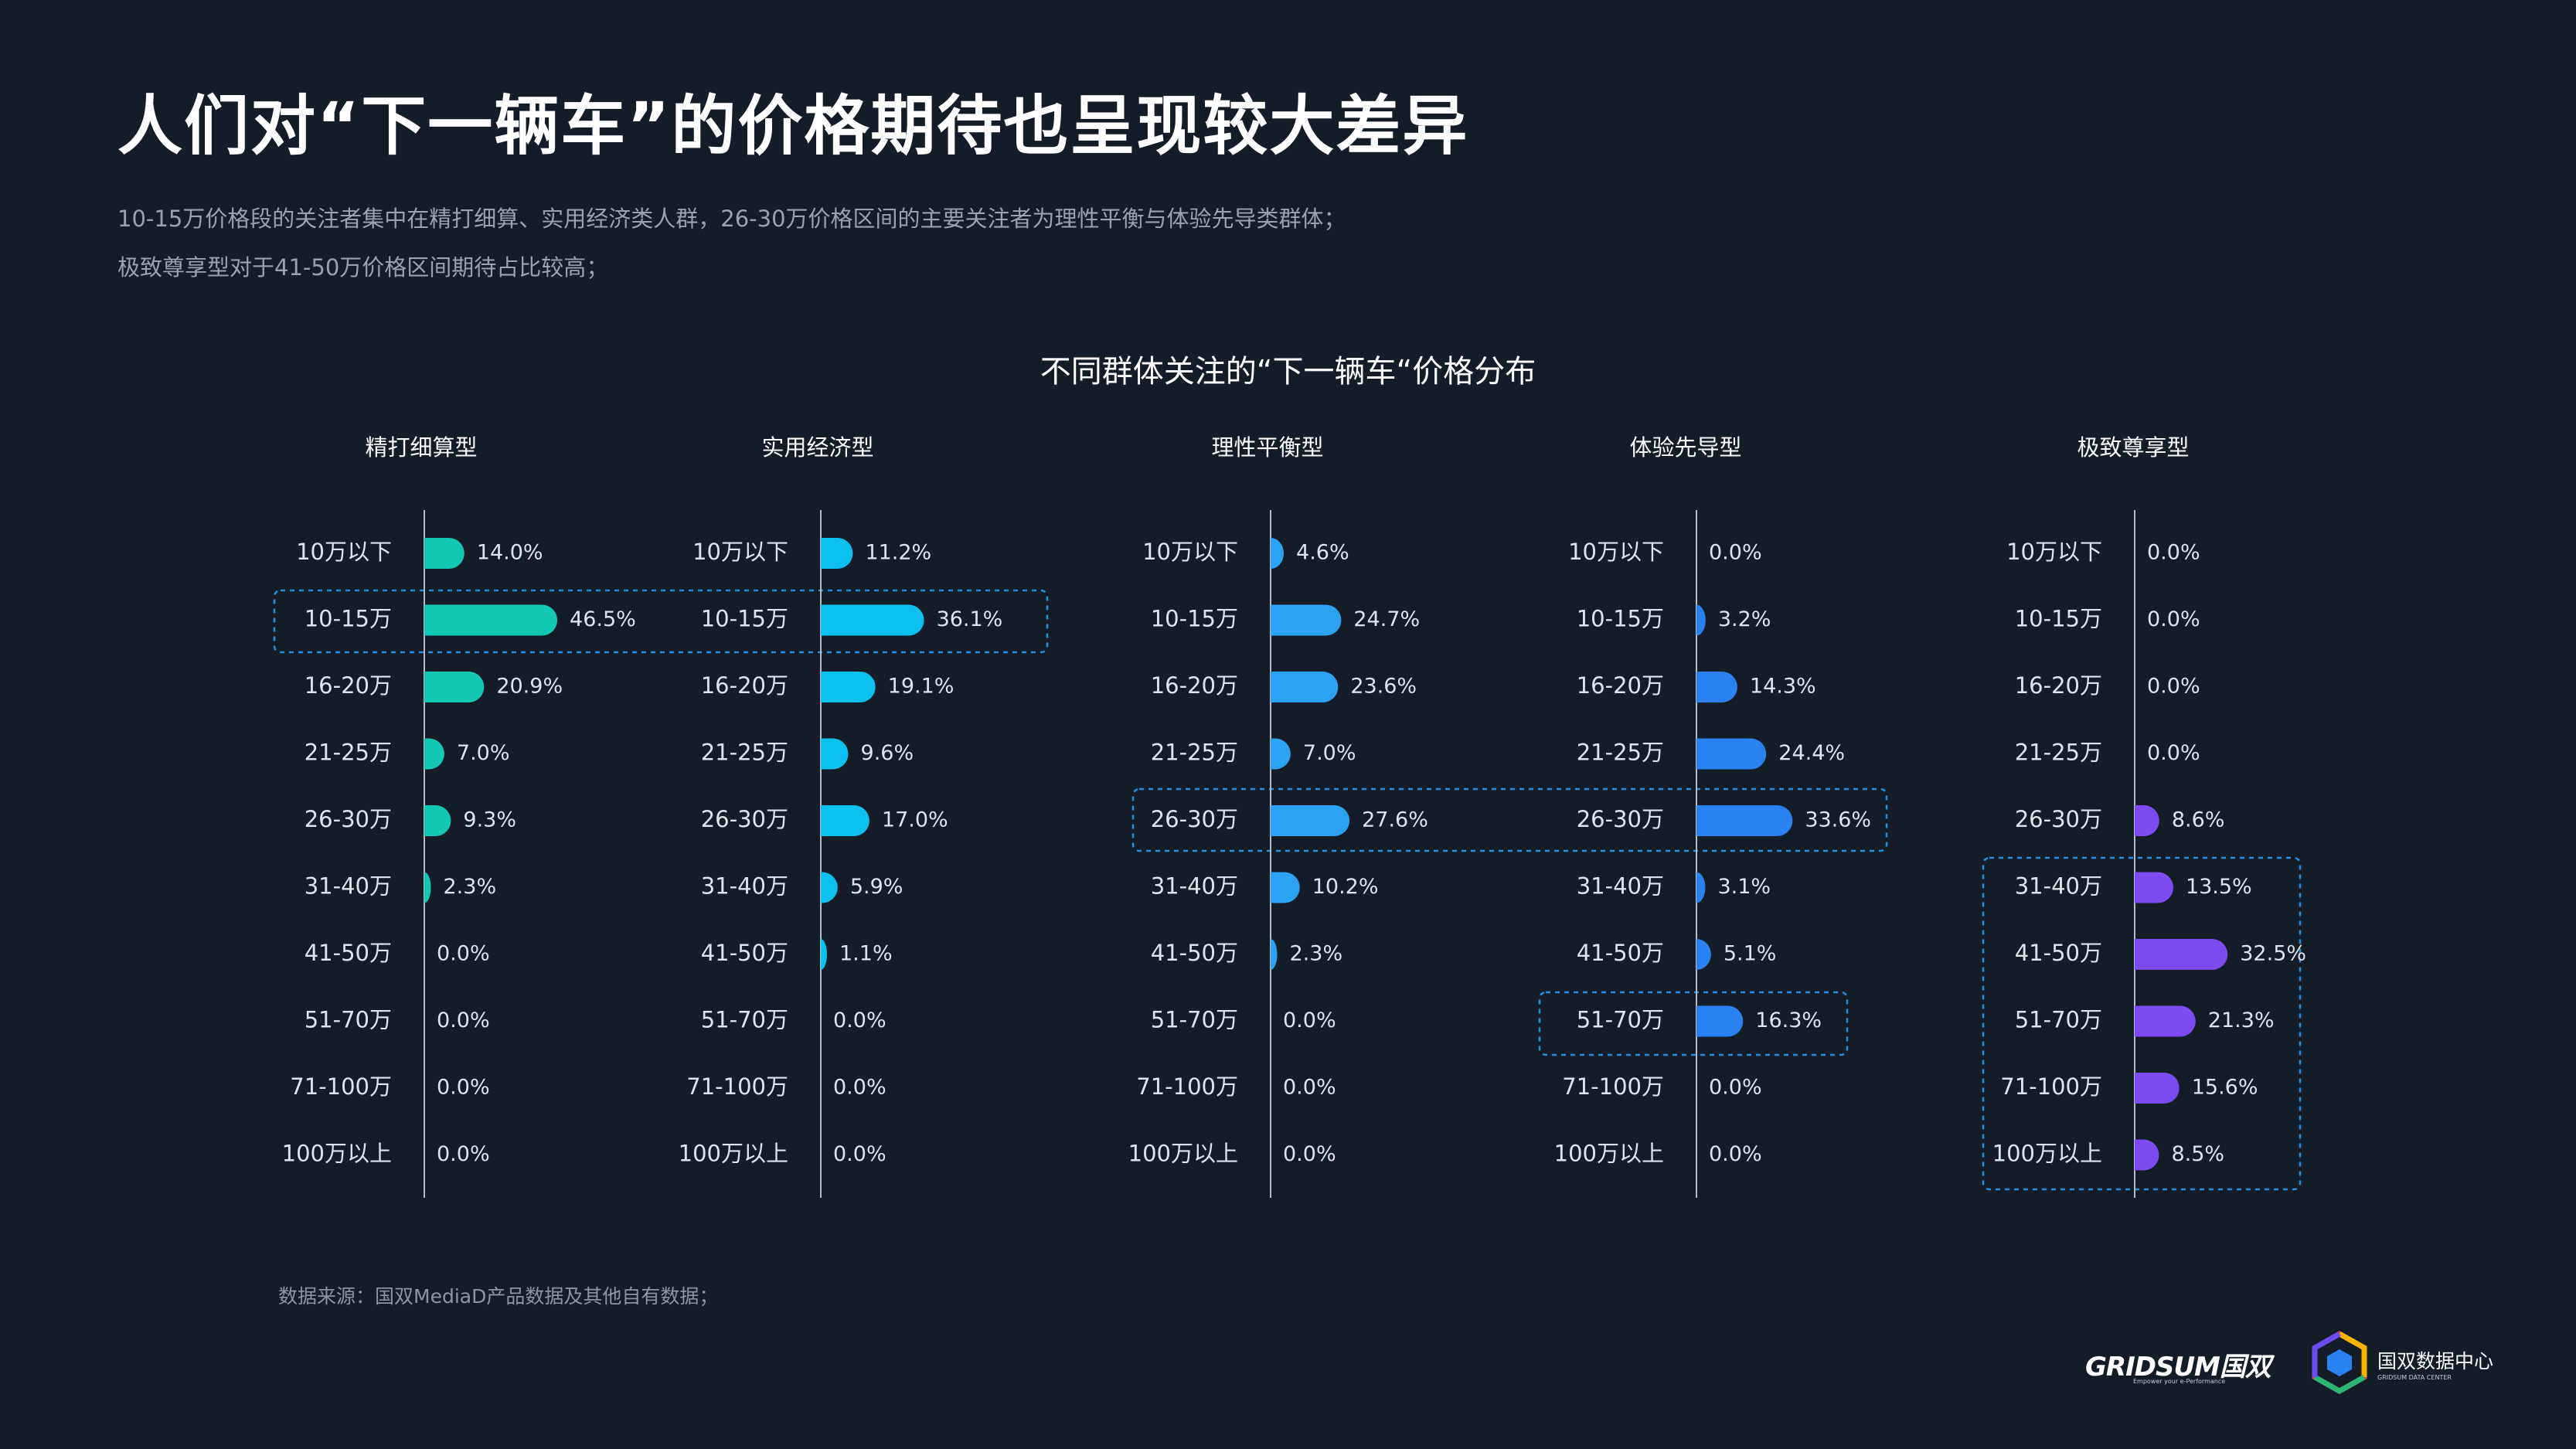  What do you see at coordinates (2273, 954) in the screenshot?
I see `value-label: 32.5%` at bounding box center [2273, 954].